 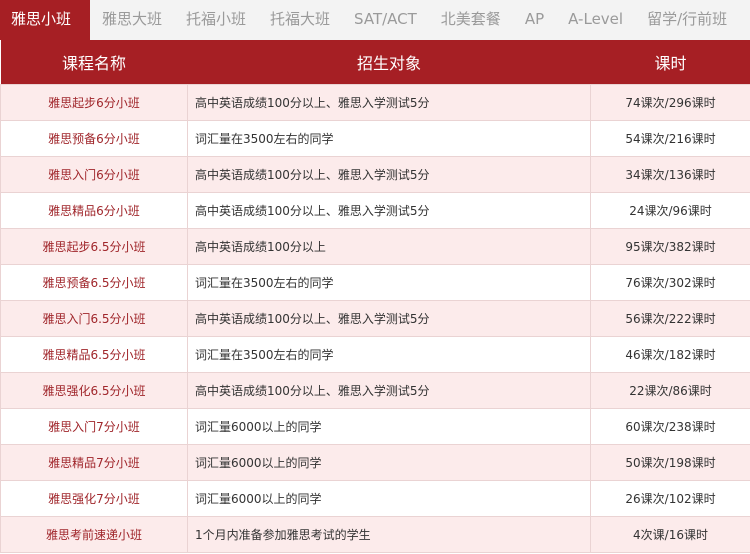 What do you see at coordinates (670, 102) in the screenshot?
I see `hours-cell: 74课次/296课时` at bounding box center [670, 102].